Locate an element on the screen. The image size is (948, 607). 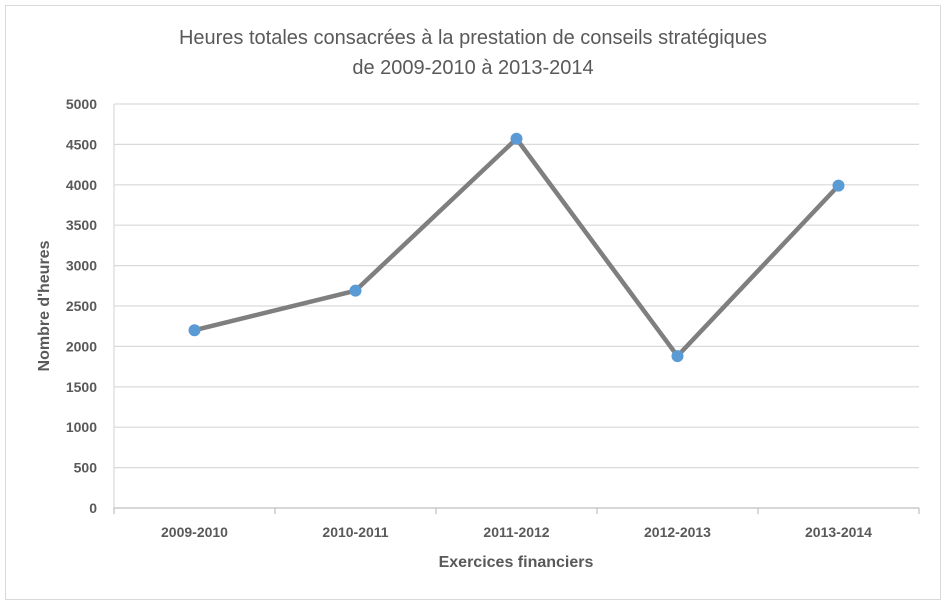
x-tick-label: 2013-2014 is located at coordinates (838, 532).